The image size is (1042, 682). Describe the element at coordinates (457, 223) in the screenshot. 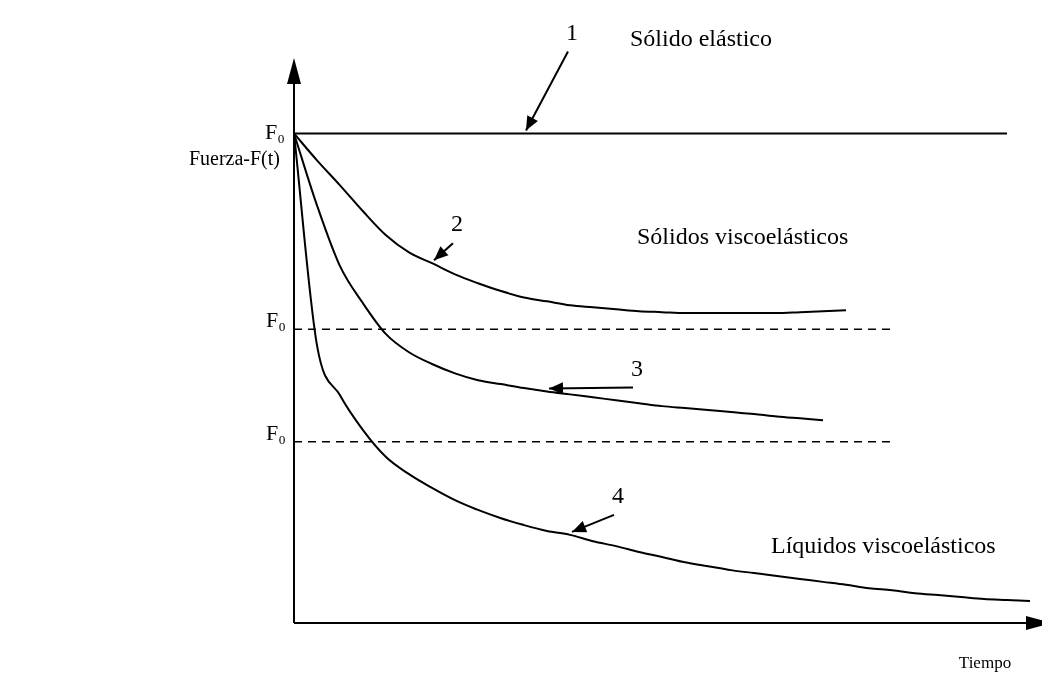

I see `series-label: 2` at that location.